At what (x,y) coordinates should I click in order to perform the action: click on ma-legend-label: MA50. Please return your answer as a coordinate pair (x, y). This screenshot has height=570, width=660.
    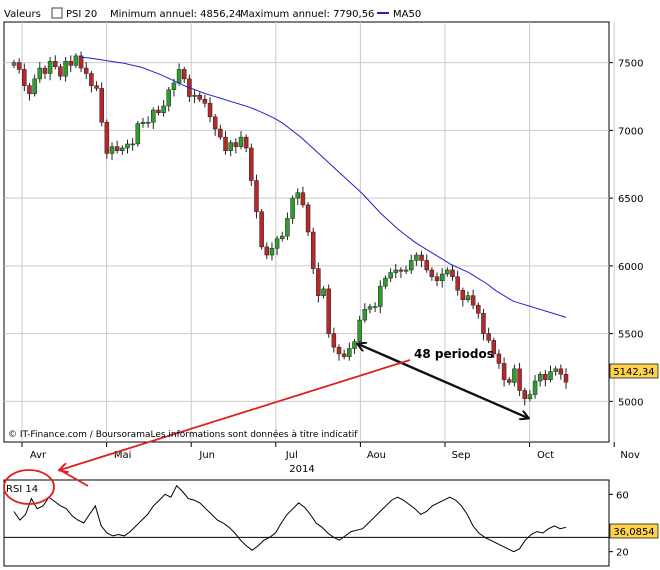
    Looking at the image, I should click on (407, 14).